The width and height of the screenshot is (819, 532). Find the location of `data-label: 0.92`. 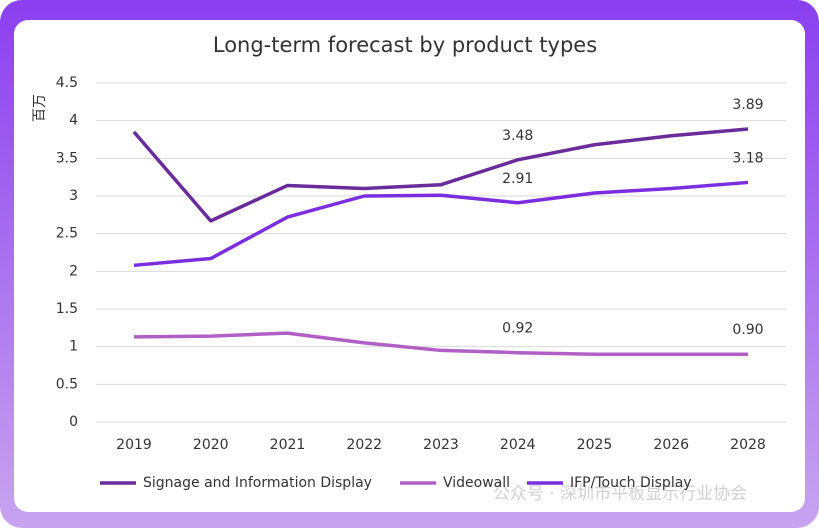

data-label: 0.92 is located at coordinates (517, 329).